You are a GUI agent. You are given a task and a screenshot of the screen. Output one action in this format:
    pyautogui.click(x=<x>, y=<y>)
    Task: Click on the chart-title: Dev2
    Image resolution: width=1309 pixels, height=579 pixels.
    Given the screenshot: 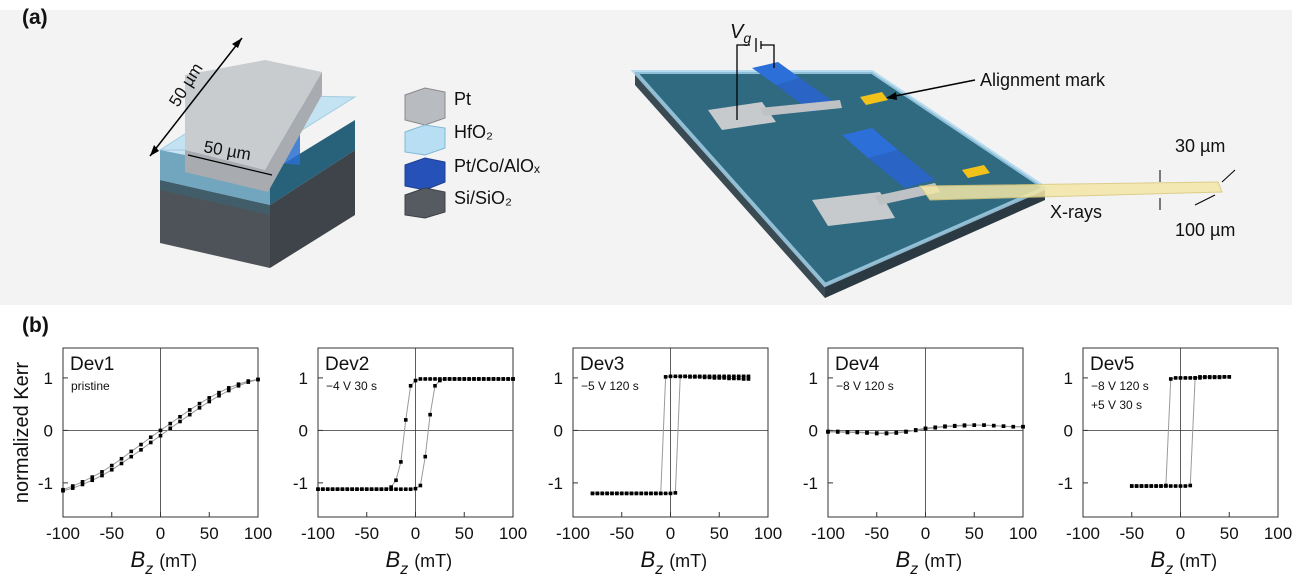 What is the action you would take?
    pyautogui.click(x=347, y=364)
    